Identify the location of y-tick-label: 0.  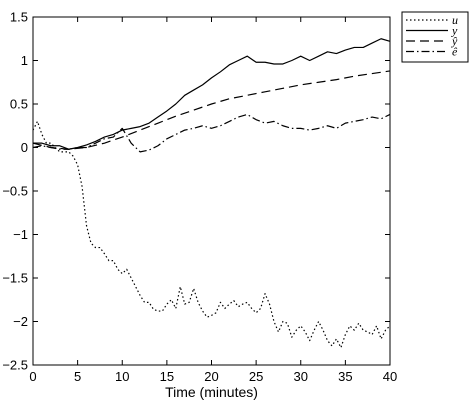
(24, 147).